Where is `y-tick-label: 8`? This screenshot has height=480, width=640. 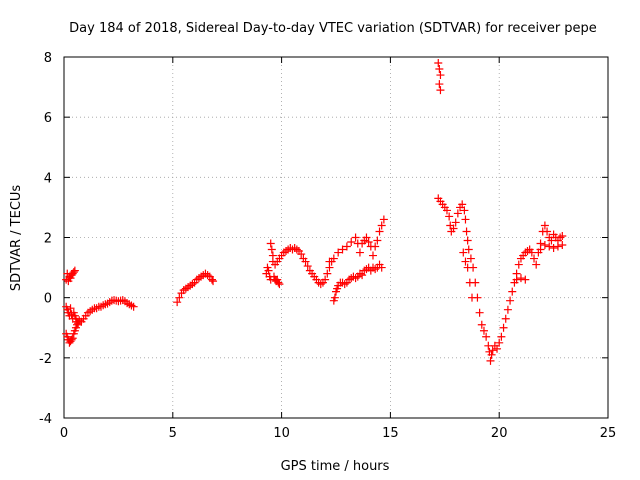 y-tick-label: 8 is located at coordinates (48, 58).